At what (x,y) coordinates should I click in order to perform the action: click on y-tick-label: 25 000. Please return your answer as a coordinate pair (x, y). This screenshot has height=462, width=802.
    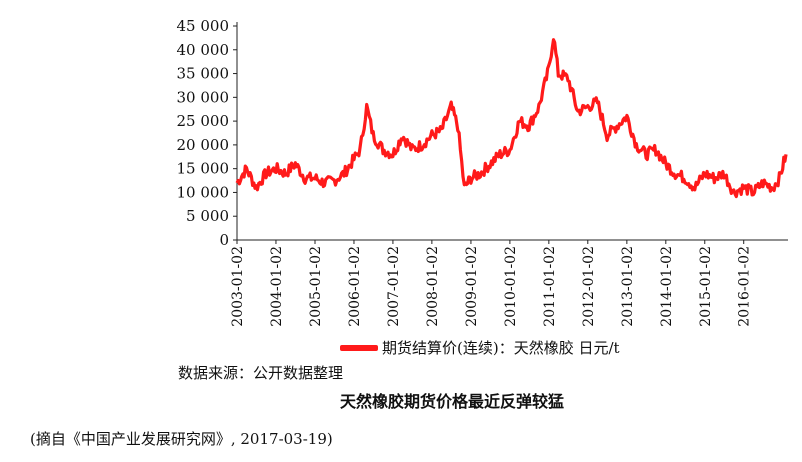
    Looking at the image, I should click on (203, 121).